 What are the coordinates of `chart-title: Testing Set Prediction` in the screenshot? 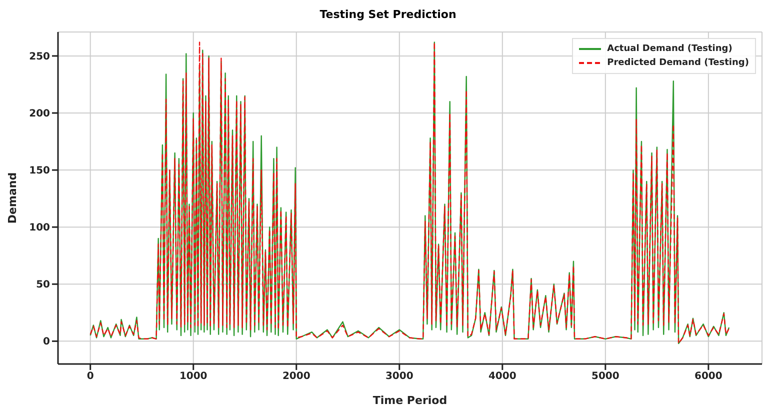 It's located at (388, 15).